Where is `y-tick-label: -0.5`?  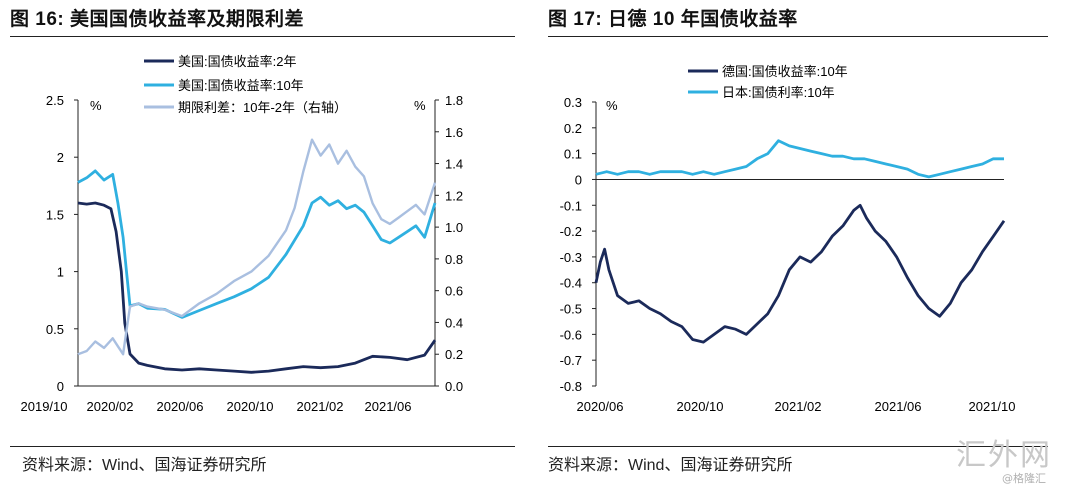 y-tick-label: -0.5 is located at coordinates (571, 309).